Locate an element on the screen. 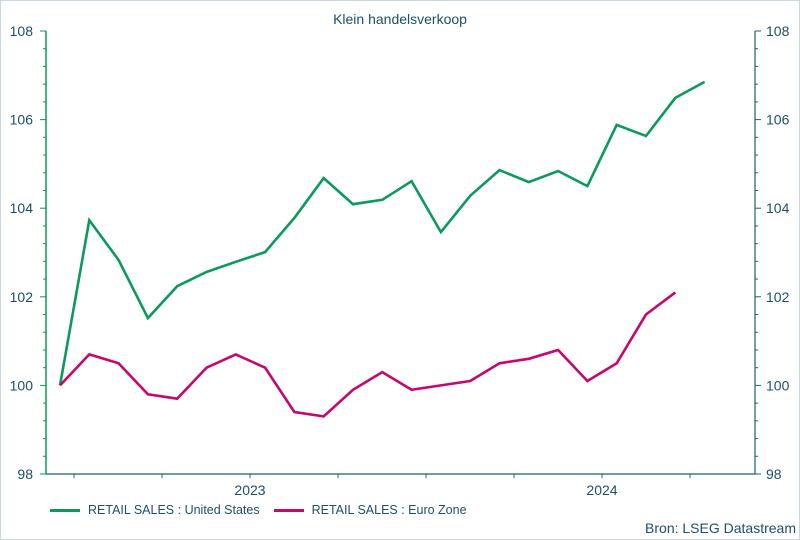 The width and height of the screenshot is (800, 540). legend-swatch-ez is located at coordinates (288, 510).